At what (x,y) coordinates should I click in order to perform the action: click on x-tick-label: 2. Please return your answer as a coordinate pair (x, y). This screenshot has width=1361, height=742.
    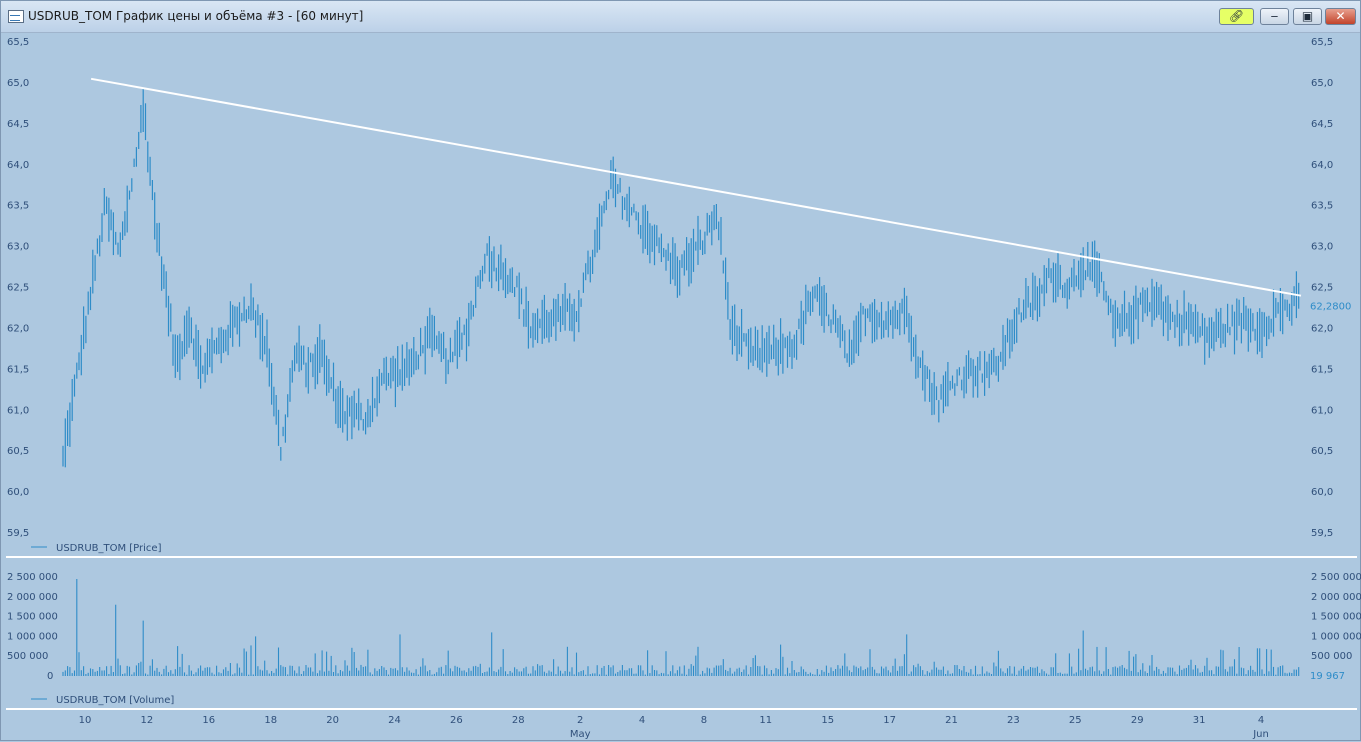
    Looking at the image, I should click on (580, 720).